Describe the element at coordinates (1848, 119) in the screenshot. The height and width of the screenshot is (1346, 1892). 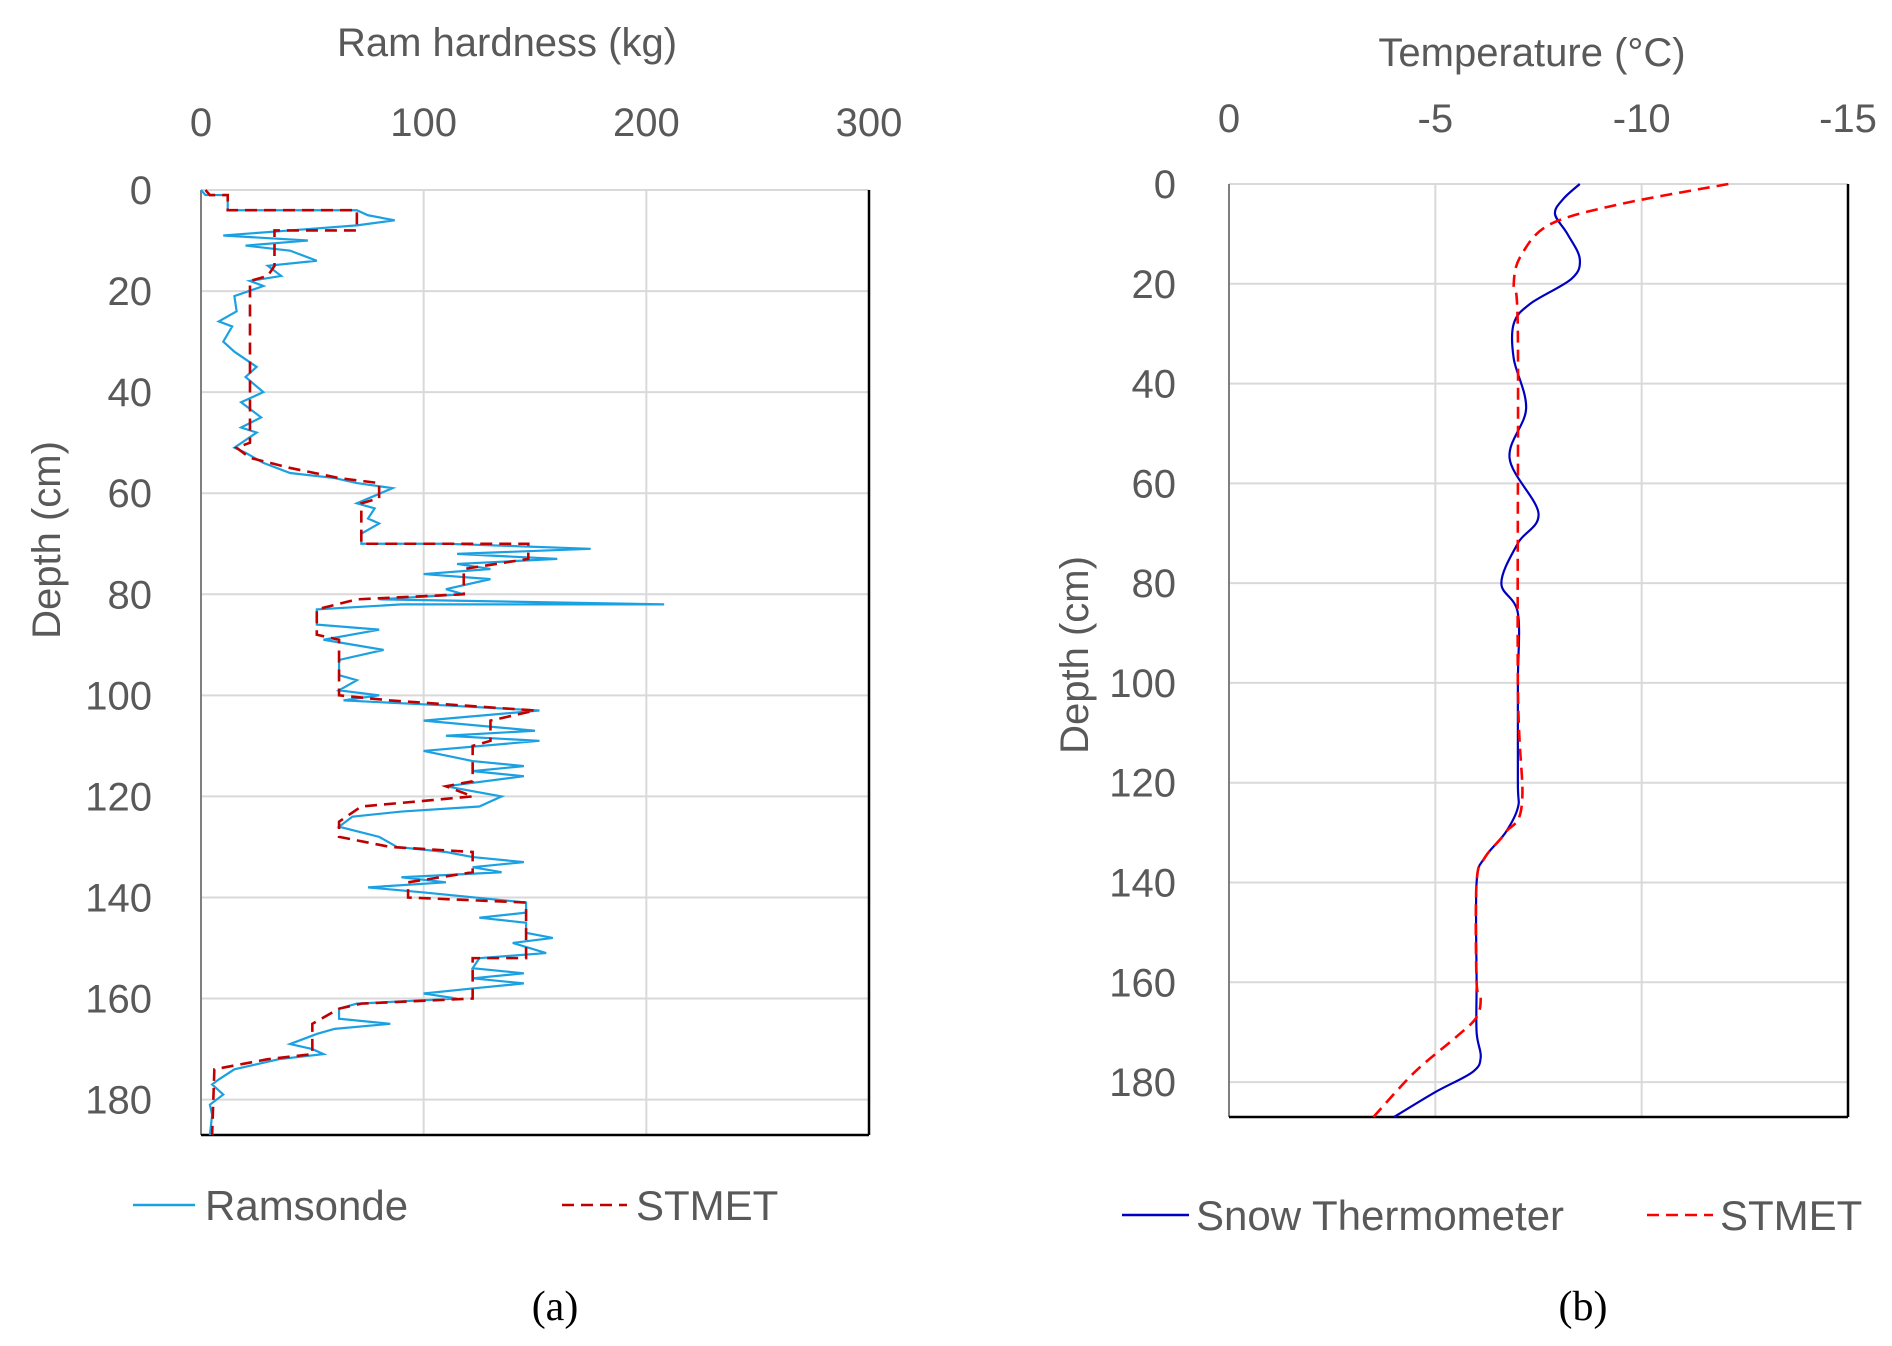
I see `x-tick-label: -15` at that location.